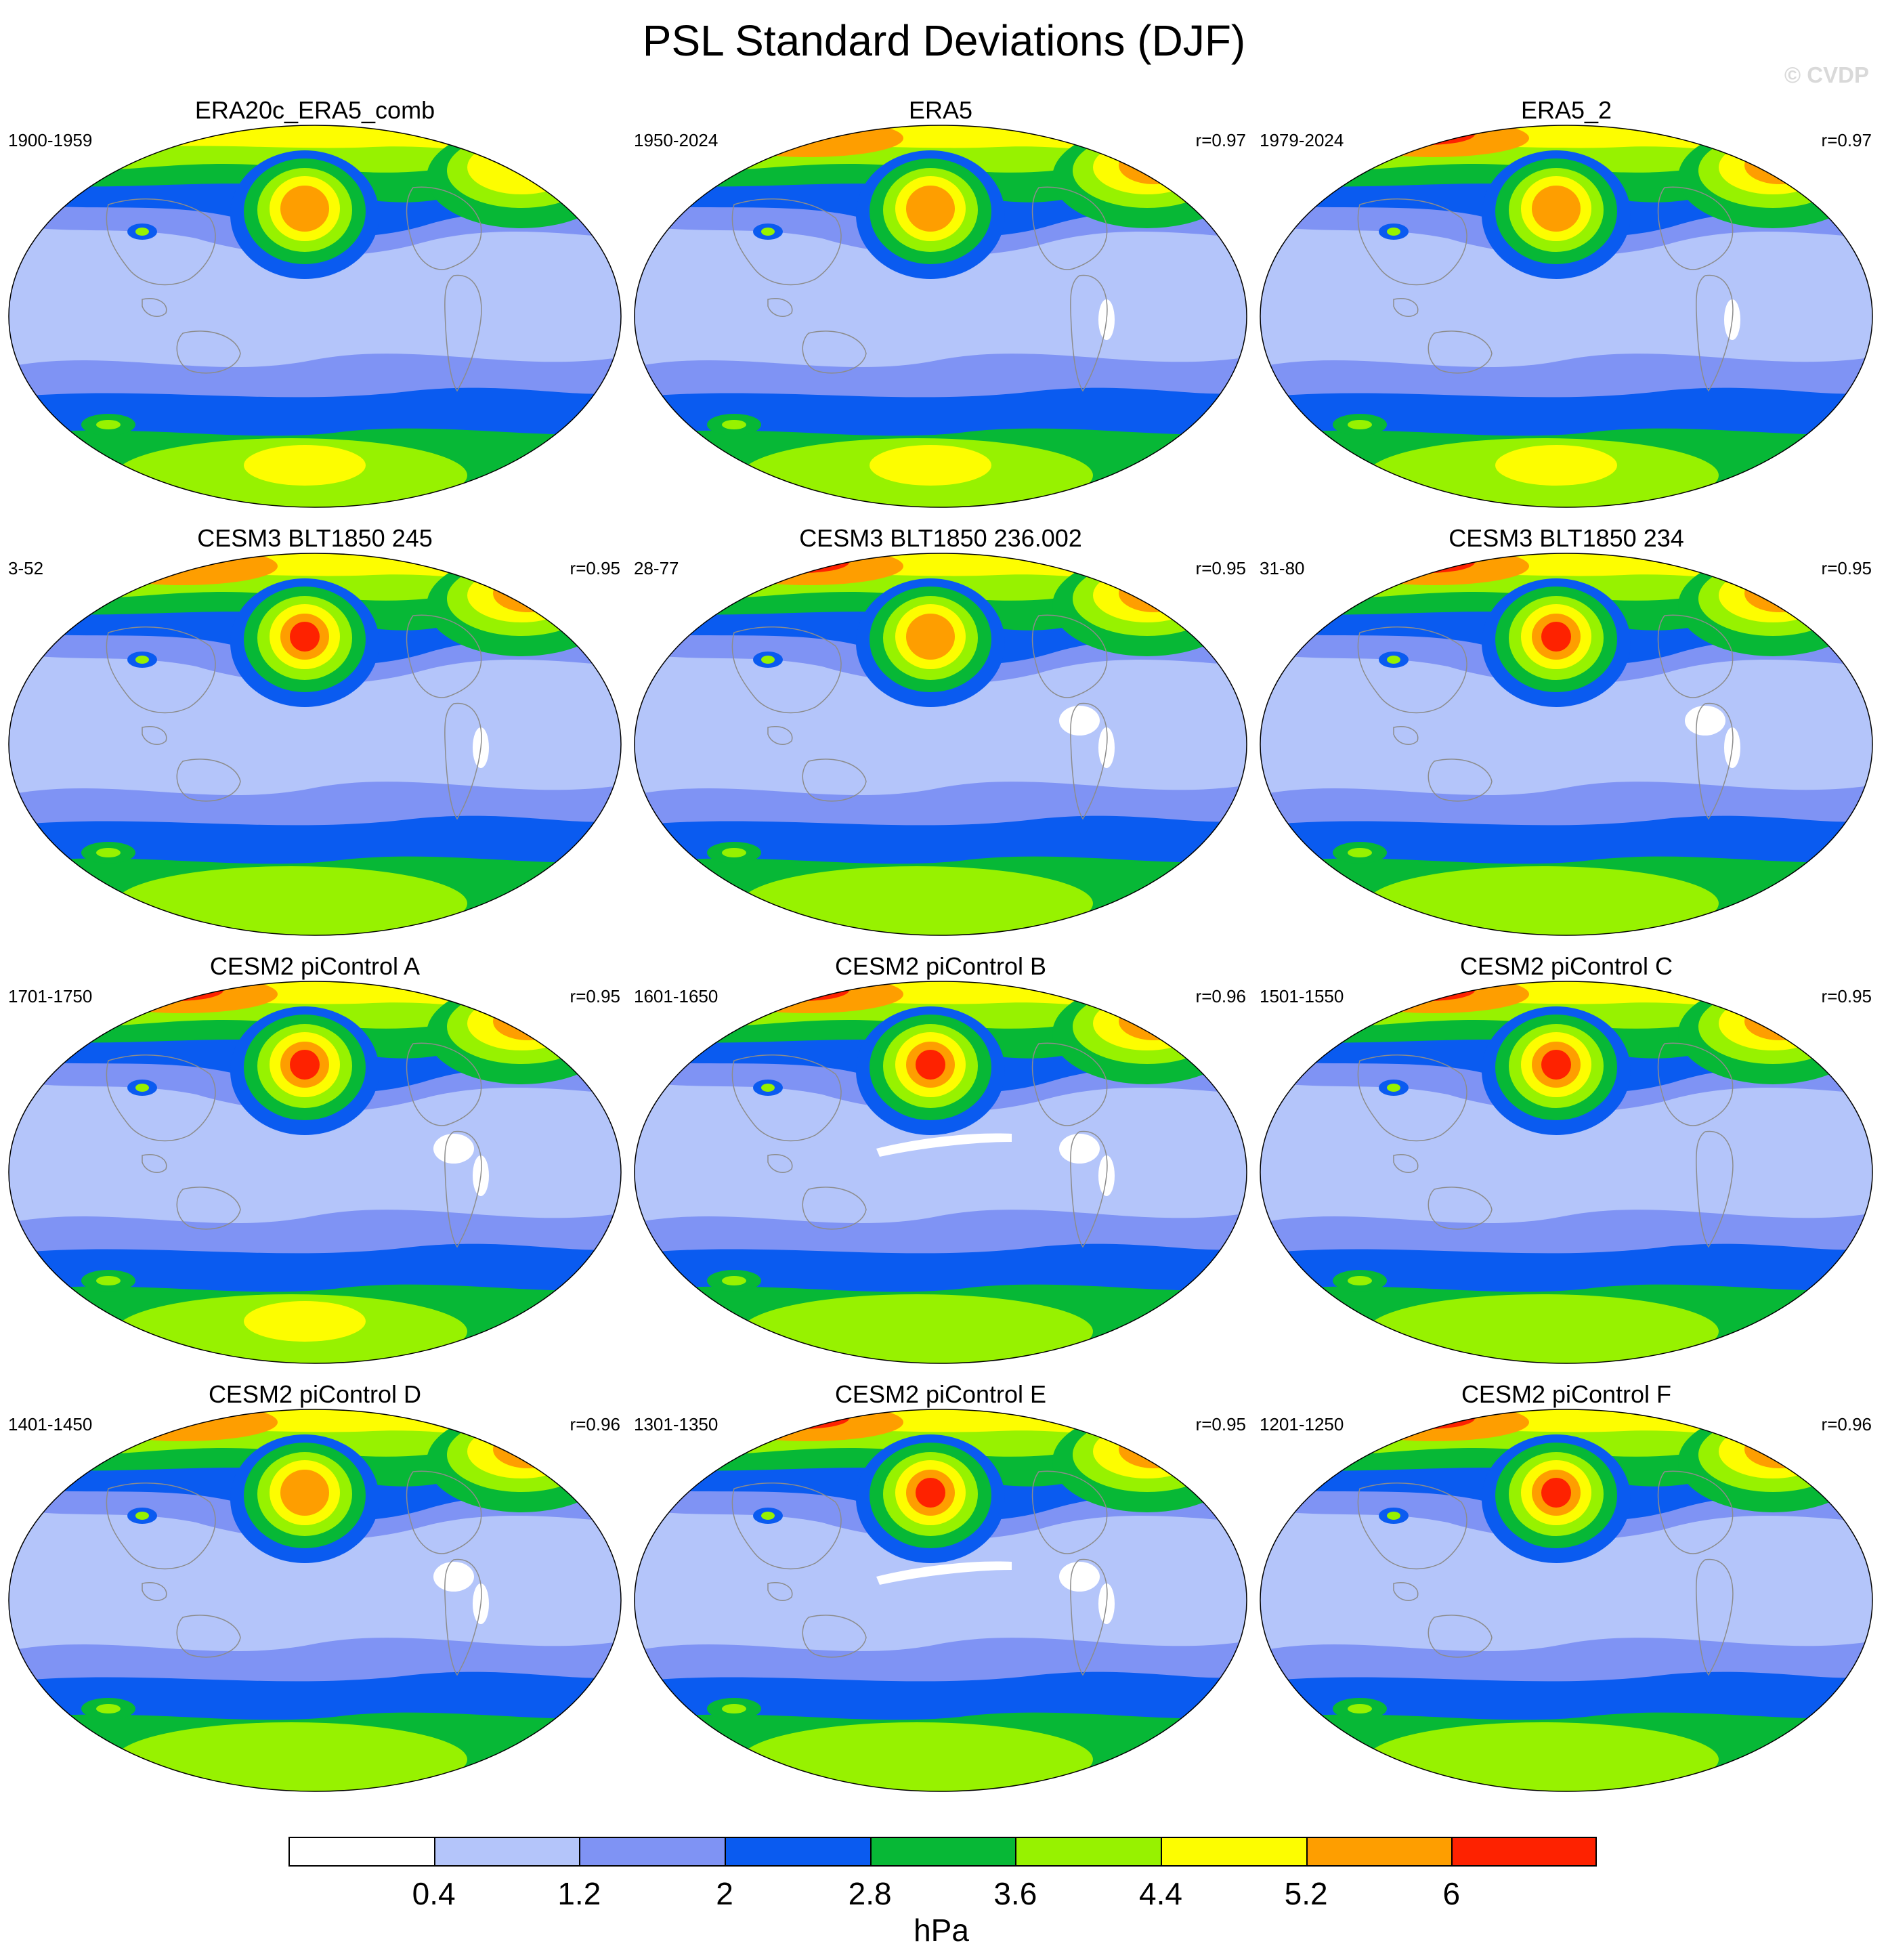 This screenshot has height=1960, width=1888. What do you see at coordinates (315, 1394) in the screenshot?
I see `panel-title: CESM2 piControl D` at bounding box center [315, 1394].